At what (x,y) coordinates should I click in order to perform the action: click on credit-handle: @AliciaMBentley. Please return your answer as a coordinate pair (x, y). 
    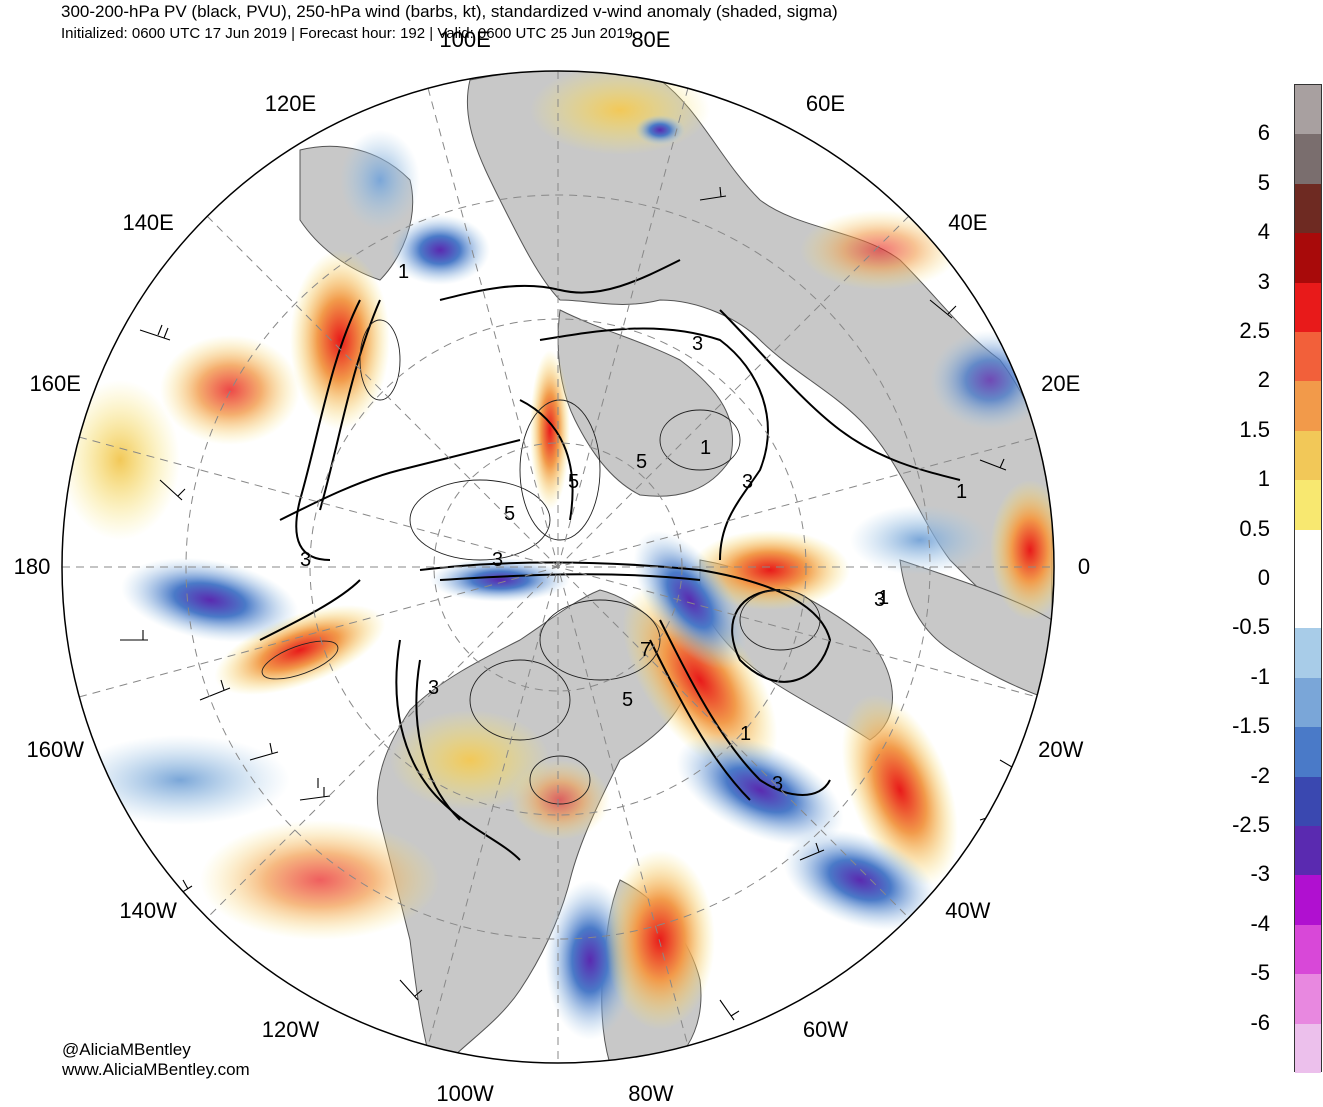
    Looking at the image, I should click on (126, 1049).